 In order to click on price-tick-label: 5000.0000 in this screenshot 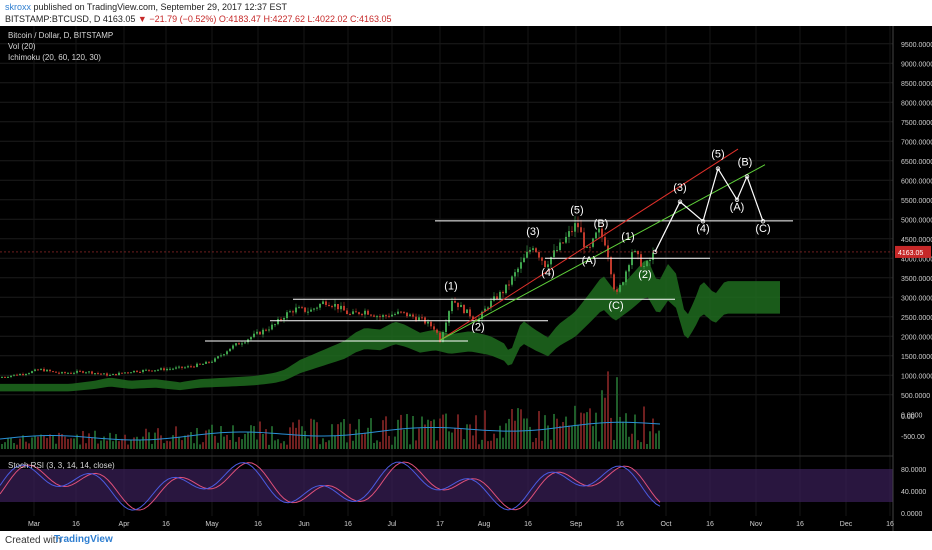, I will do `click(916, 220)`.